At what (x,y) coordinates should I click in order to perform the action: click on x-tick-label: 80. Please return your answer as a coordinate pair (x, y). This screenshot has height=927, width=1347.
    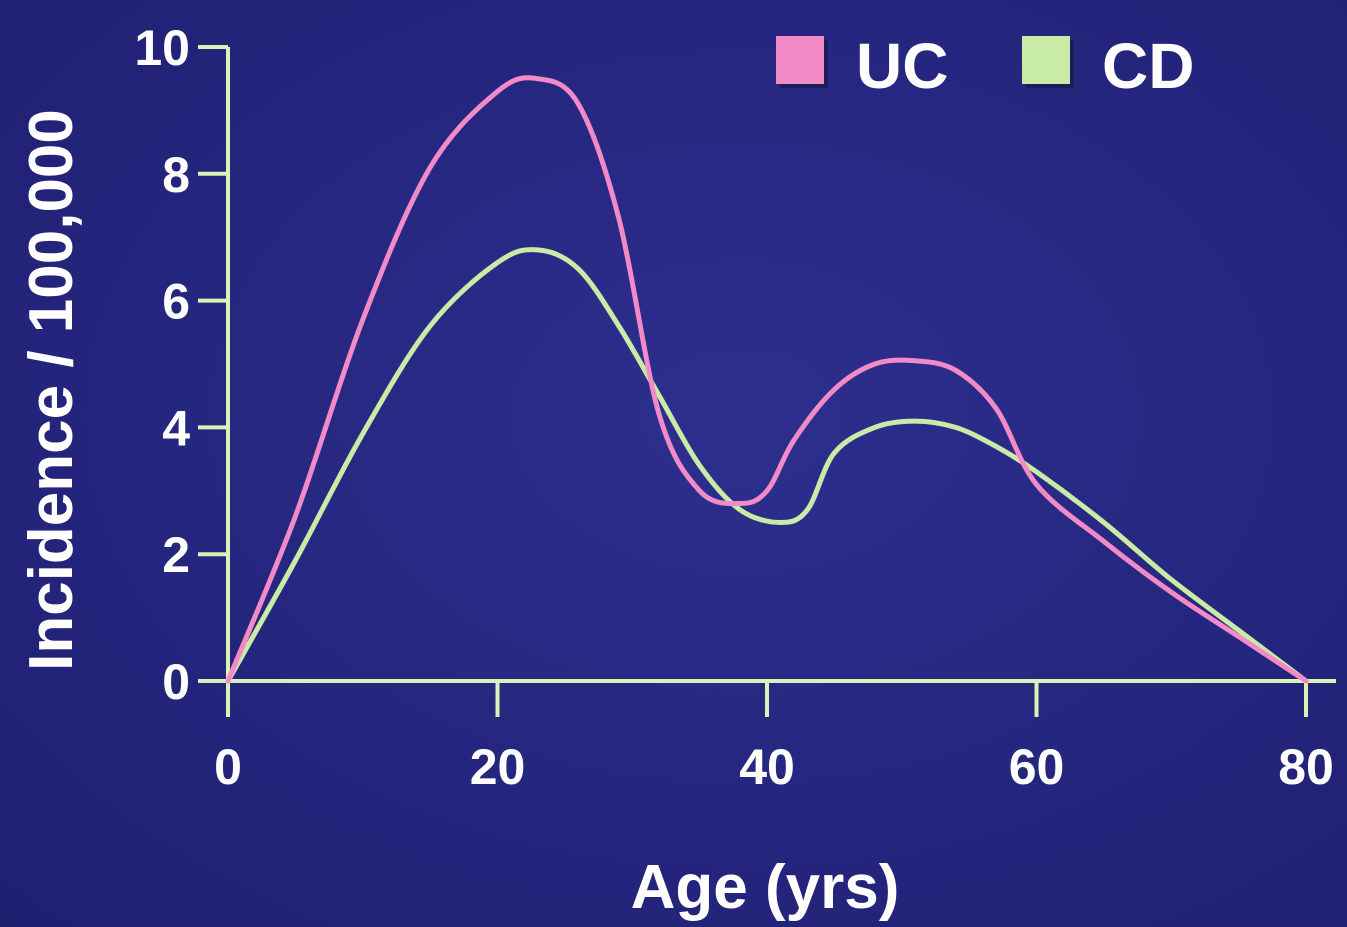
    Looking at the image, I should click on (1306, 767).